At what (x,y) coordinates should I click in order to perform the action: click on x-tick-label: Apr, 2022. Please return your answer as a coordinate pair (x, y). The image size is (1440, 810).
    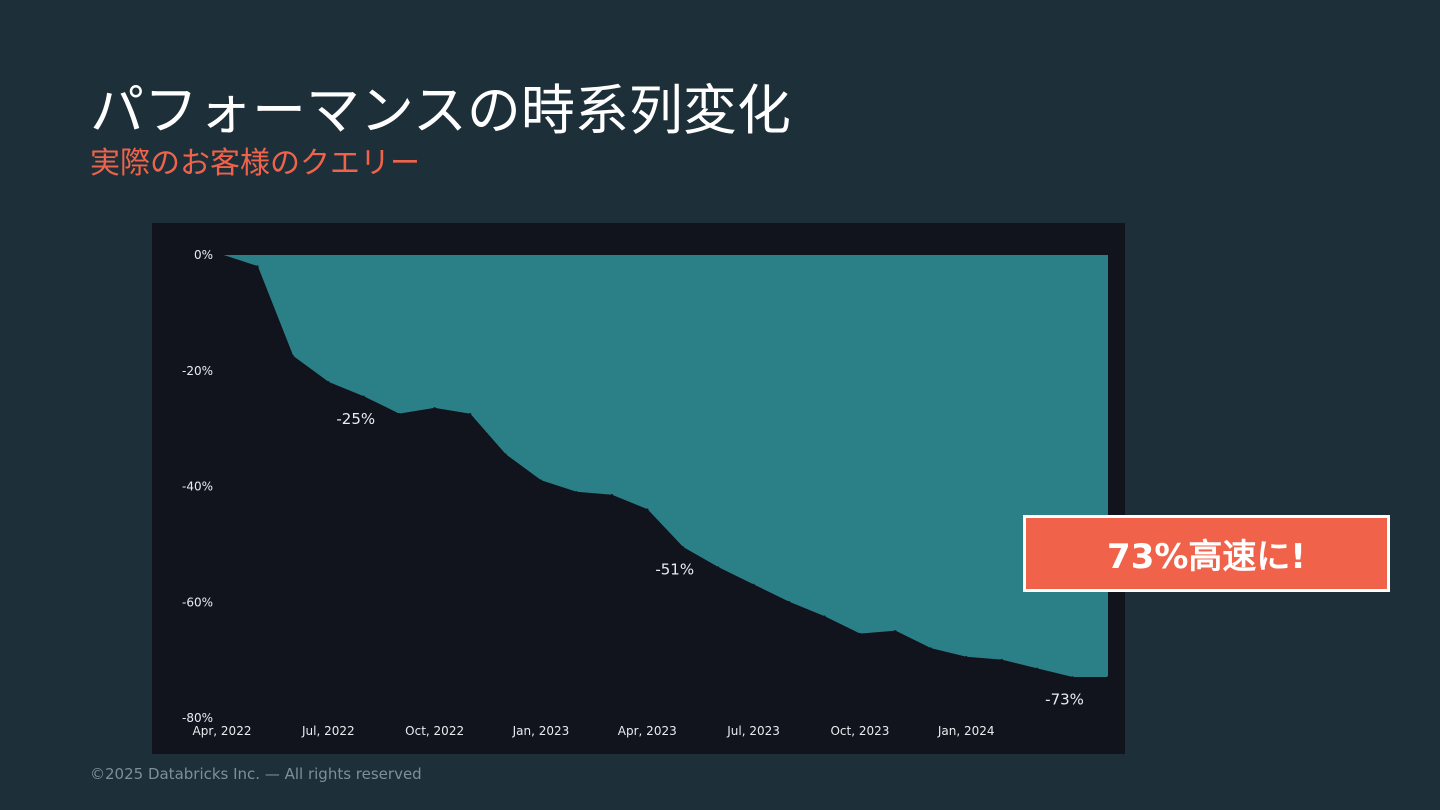
    Looking at the image, I should click on (222, 731).